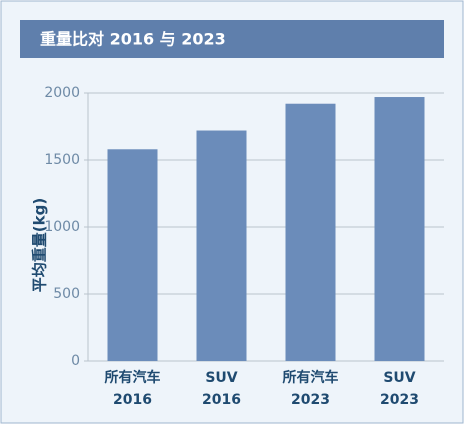 This screenshot has width=464, height=424. Describe the element at coordinates (40, 245) in the screenshot. I see `y-axis-label: 平均重量(kg)` at that location.